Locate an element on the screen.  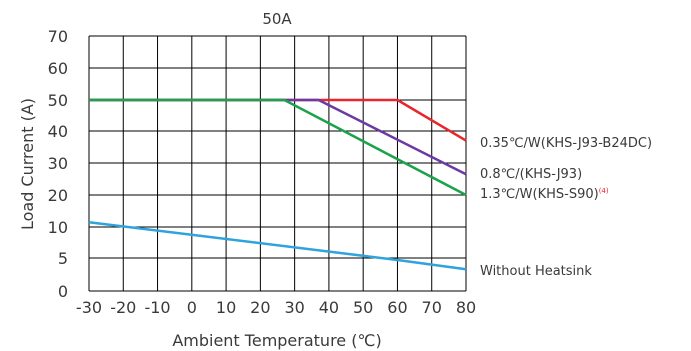
x-tick-label: 30 is located at coordinates (294, 307).